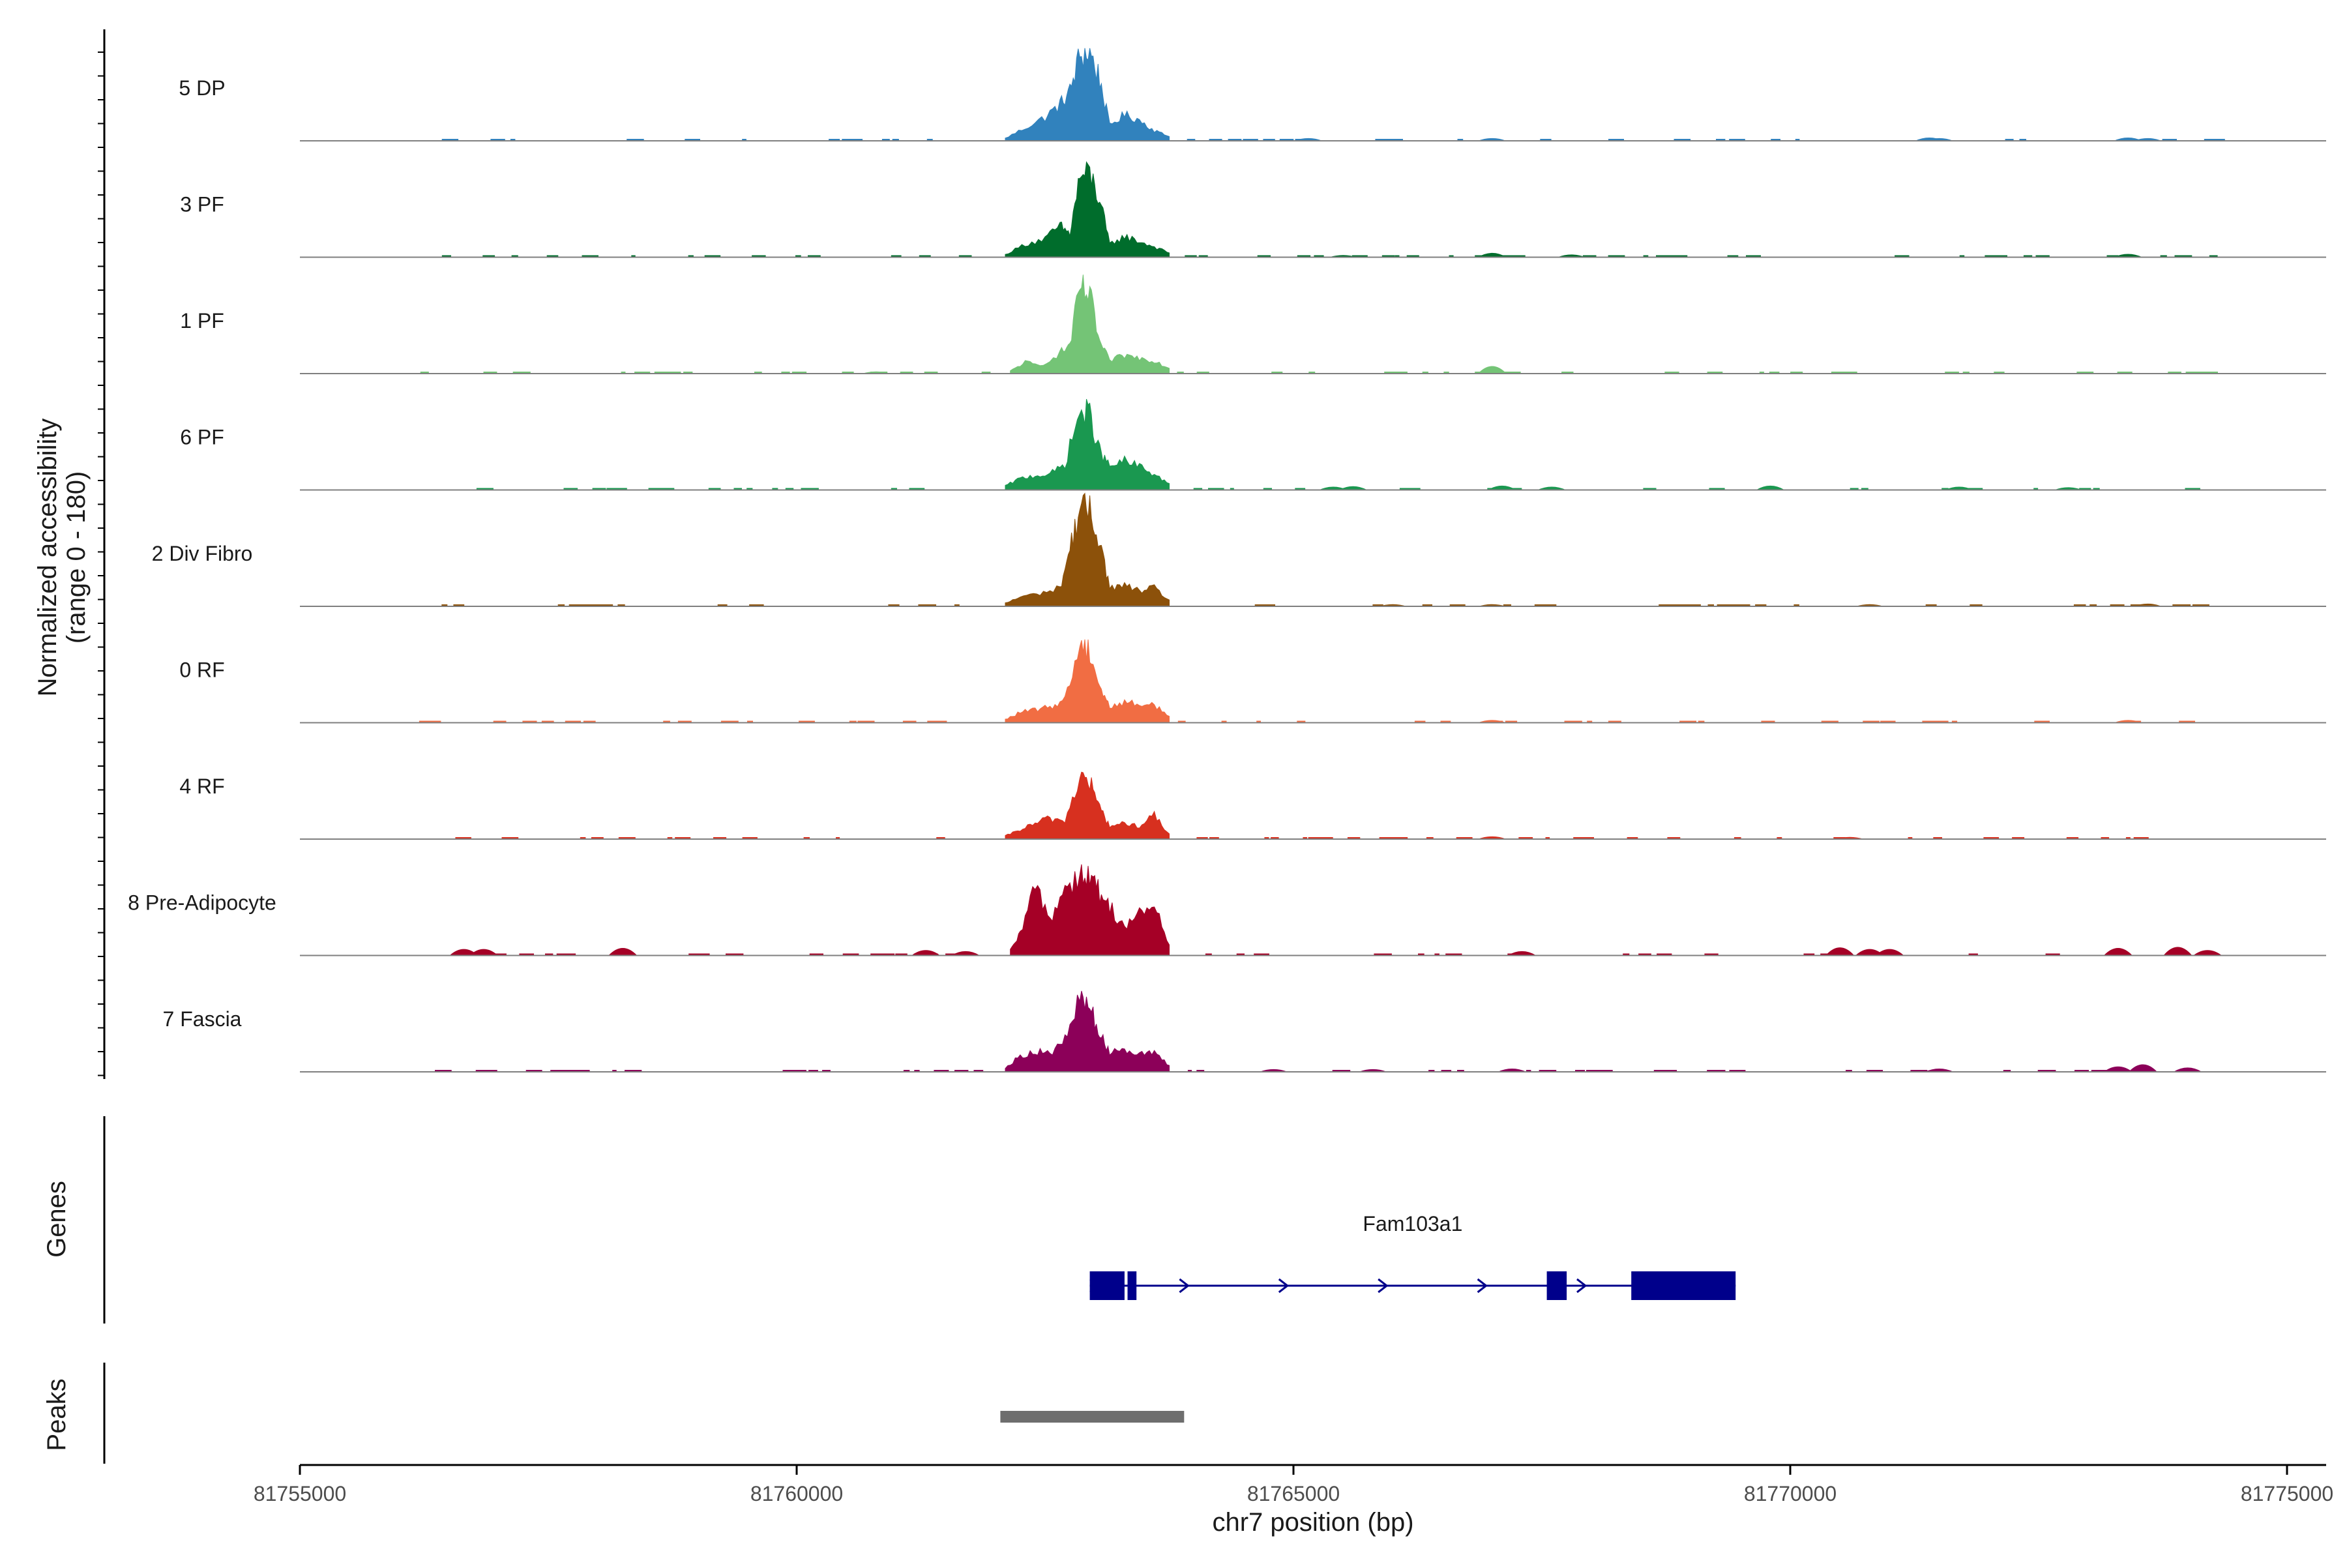 This screenshot has width=2347, height=1568. Describe the element at coordinates (1253, 324) in the screenshot. I see `track-1-pf: 1 PF` at that location.